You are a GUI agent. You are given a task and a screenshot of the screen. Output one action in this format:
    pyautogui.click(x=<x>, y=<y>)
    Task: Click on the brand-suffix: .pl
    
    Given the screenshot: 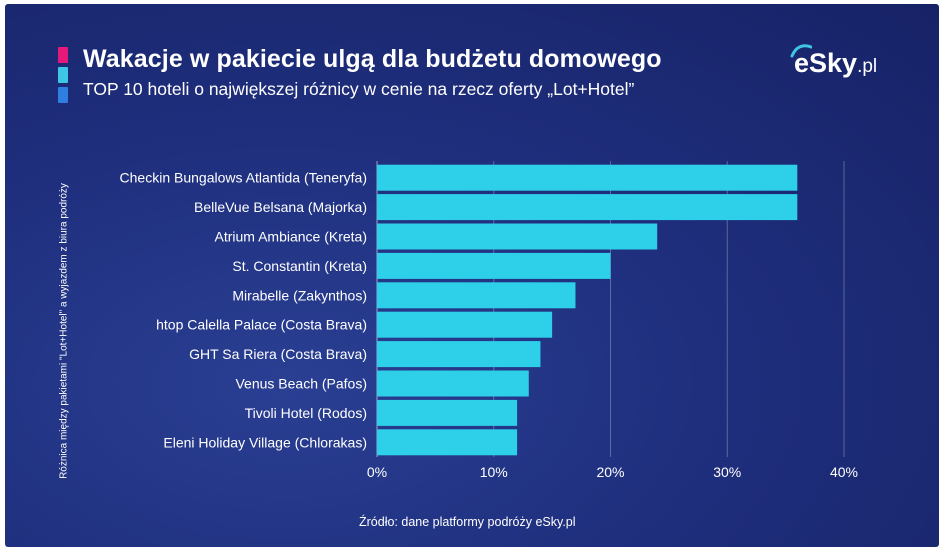 What is the action you would take?
    pyautogui.click(x=867, y=66)
    